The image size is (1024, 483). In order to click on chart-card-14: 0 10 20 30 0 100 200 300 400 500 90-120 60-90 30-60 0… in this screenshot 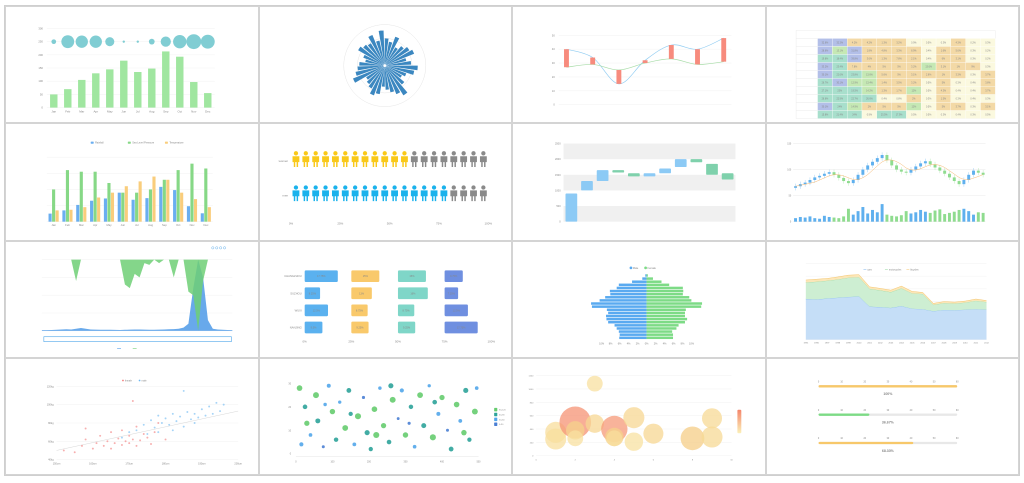, I will do `click(385, 416)`.